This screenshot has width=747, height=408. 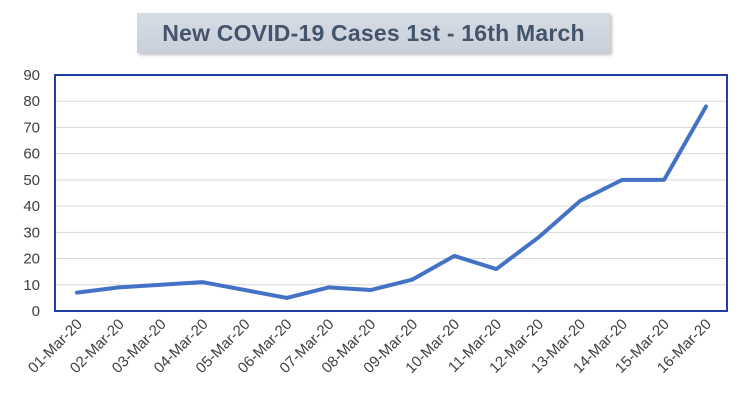 What do you see at coordinates (31, 232) in the screenshot?
I see `y-tick-label: 30` at bounding box center [31, 232].